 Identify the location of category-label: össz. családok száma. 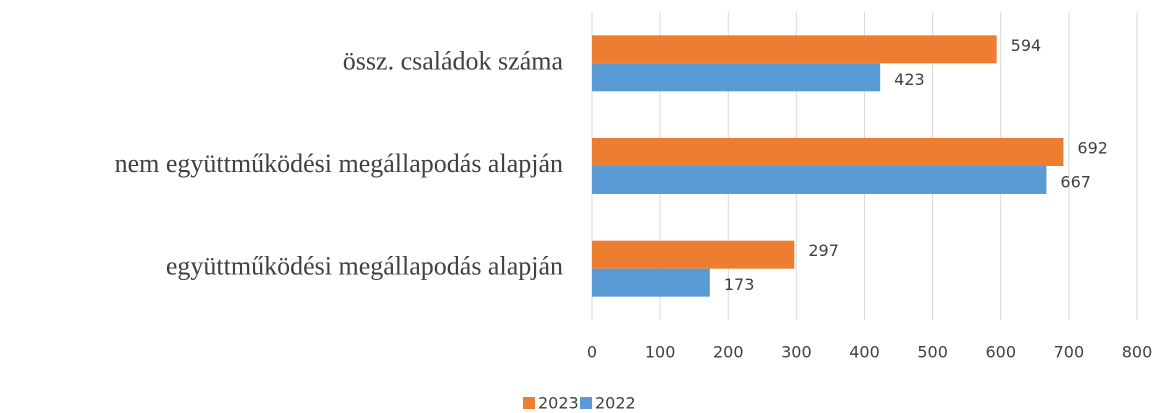
(453, 60).